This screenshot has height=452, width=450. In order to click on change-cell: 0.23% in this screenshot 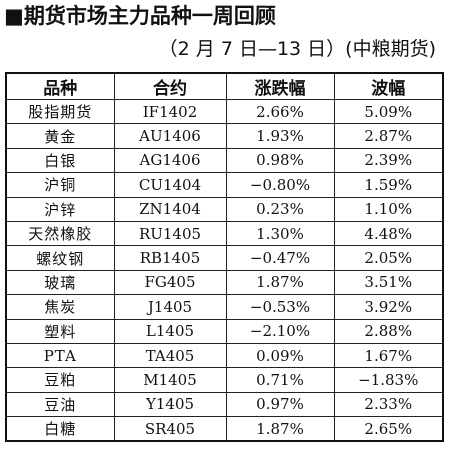, I will do `click(280, 209)`.